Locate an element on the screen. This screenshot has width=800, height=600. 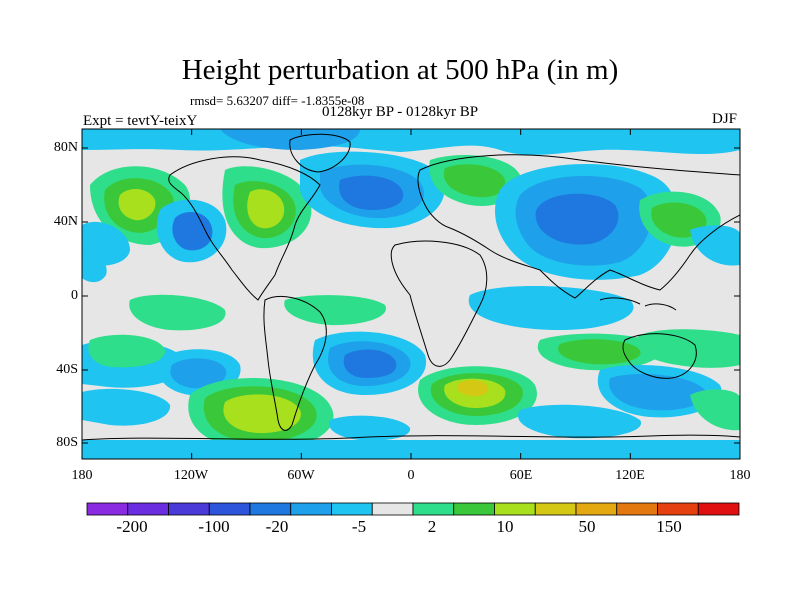
season-label: DJF is located at coordinates (725, 119).